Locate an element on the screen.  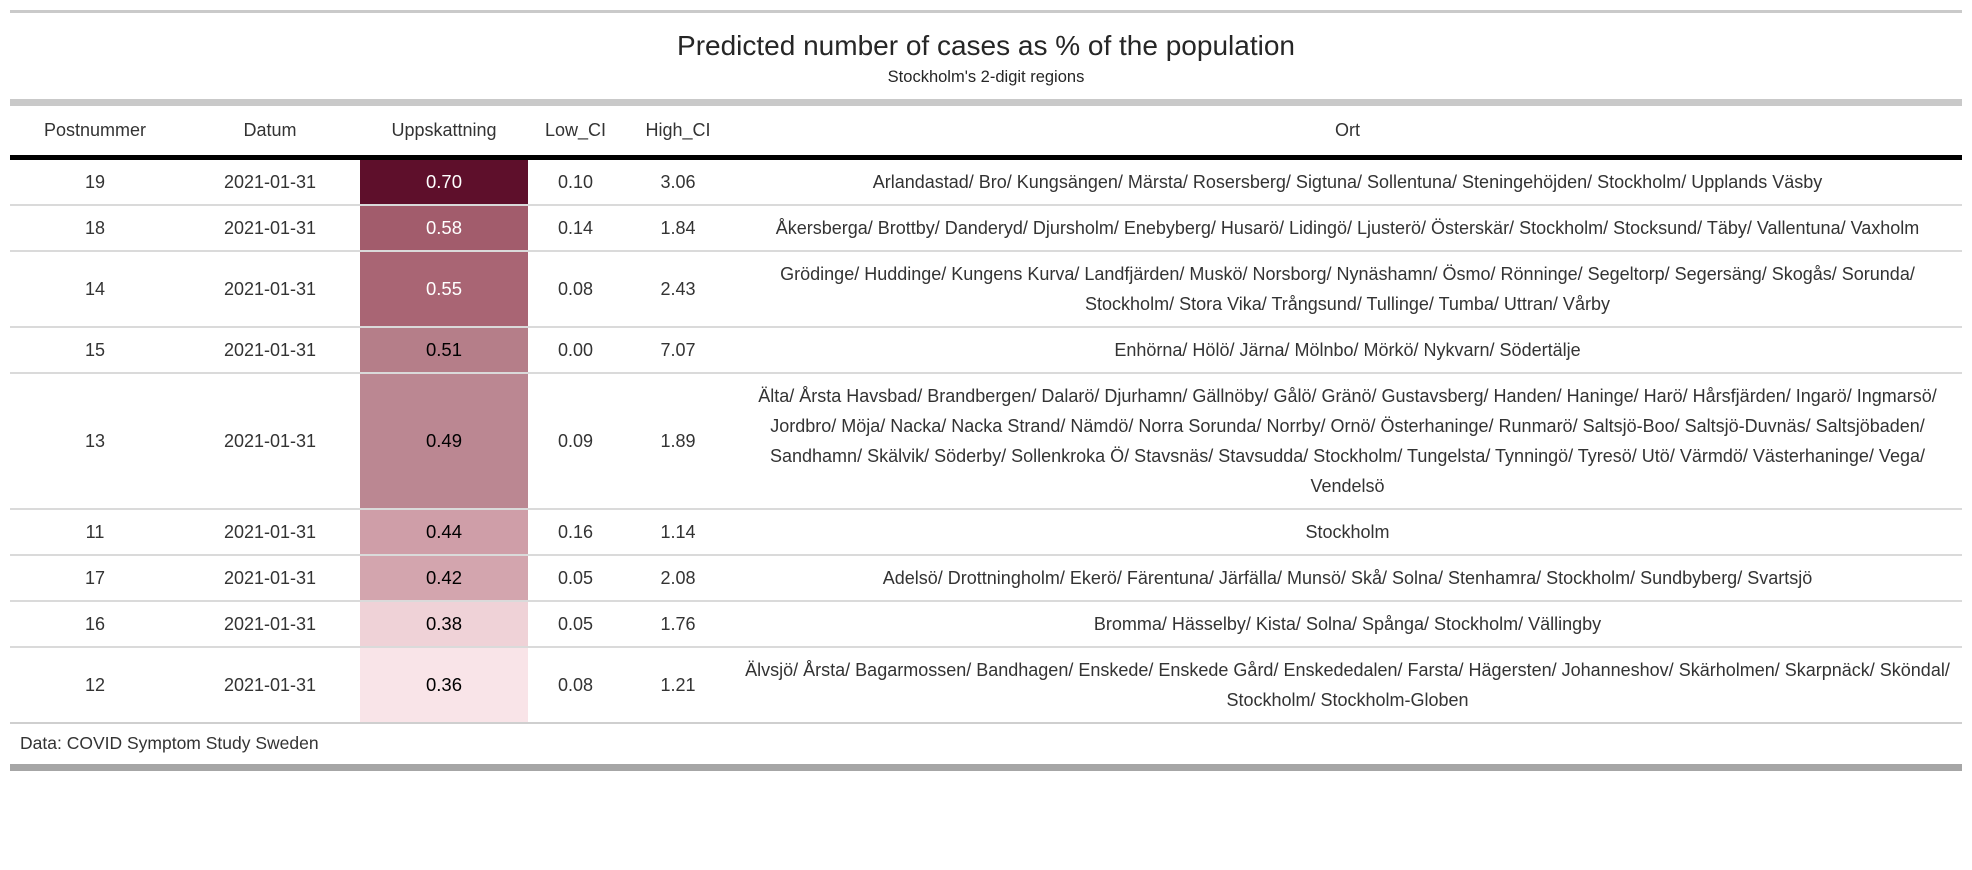
column-header-postnummer: Postnummer is located at coordinates (95, 133).